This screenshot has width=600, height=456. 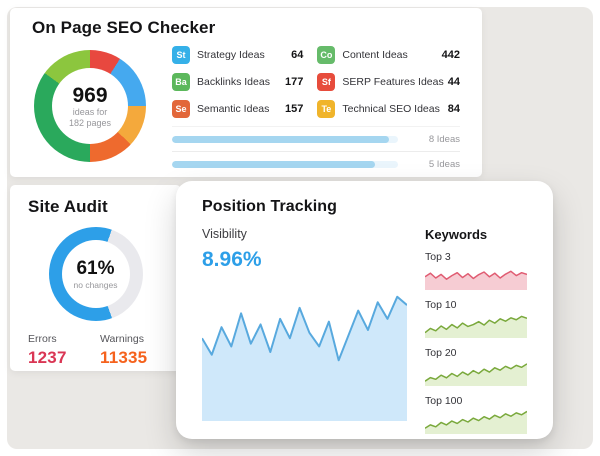 I want to click on keyword-range-top-3: Top 3, so click(x=476, y=270).